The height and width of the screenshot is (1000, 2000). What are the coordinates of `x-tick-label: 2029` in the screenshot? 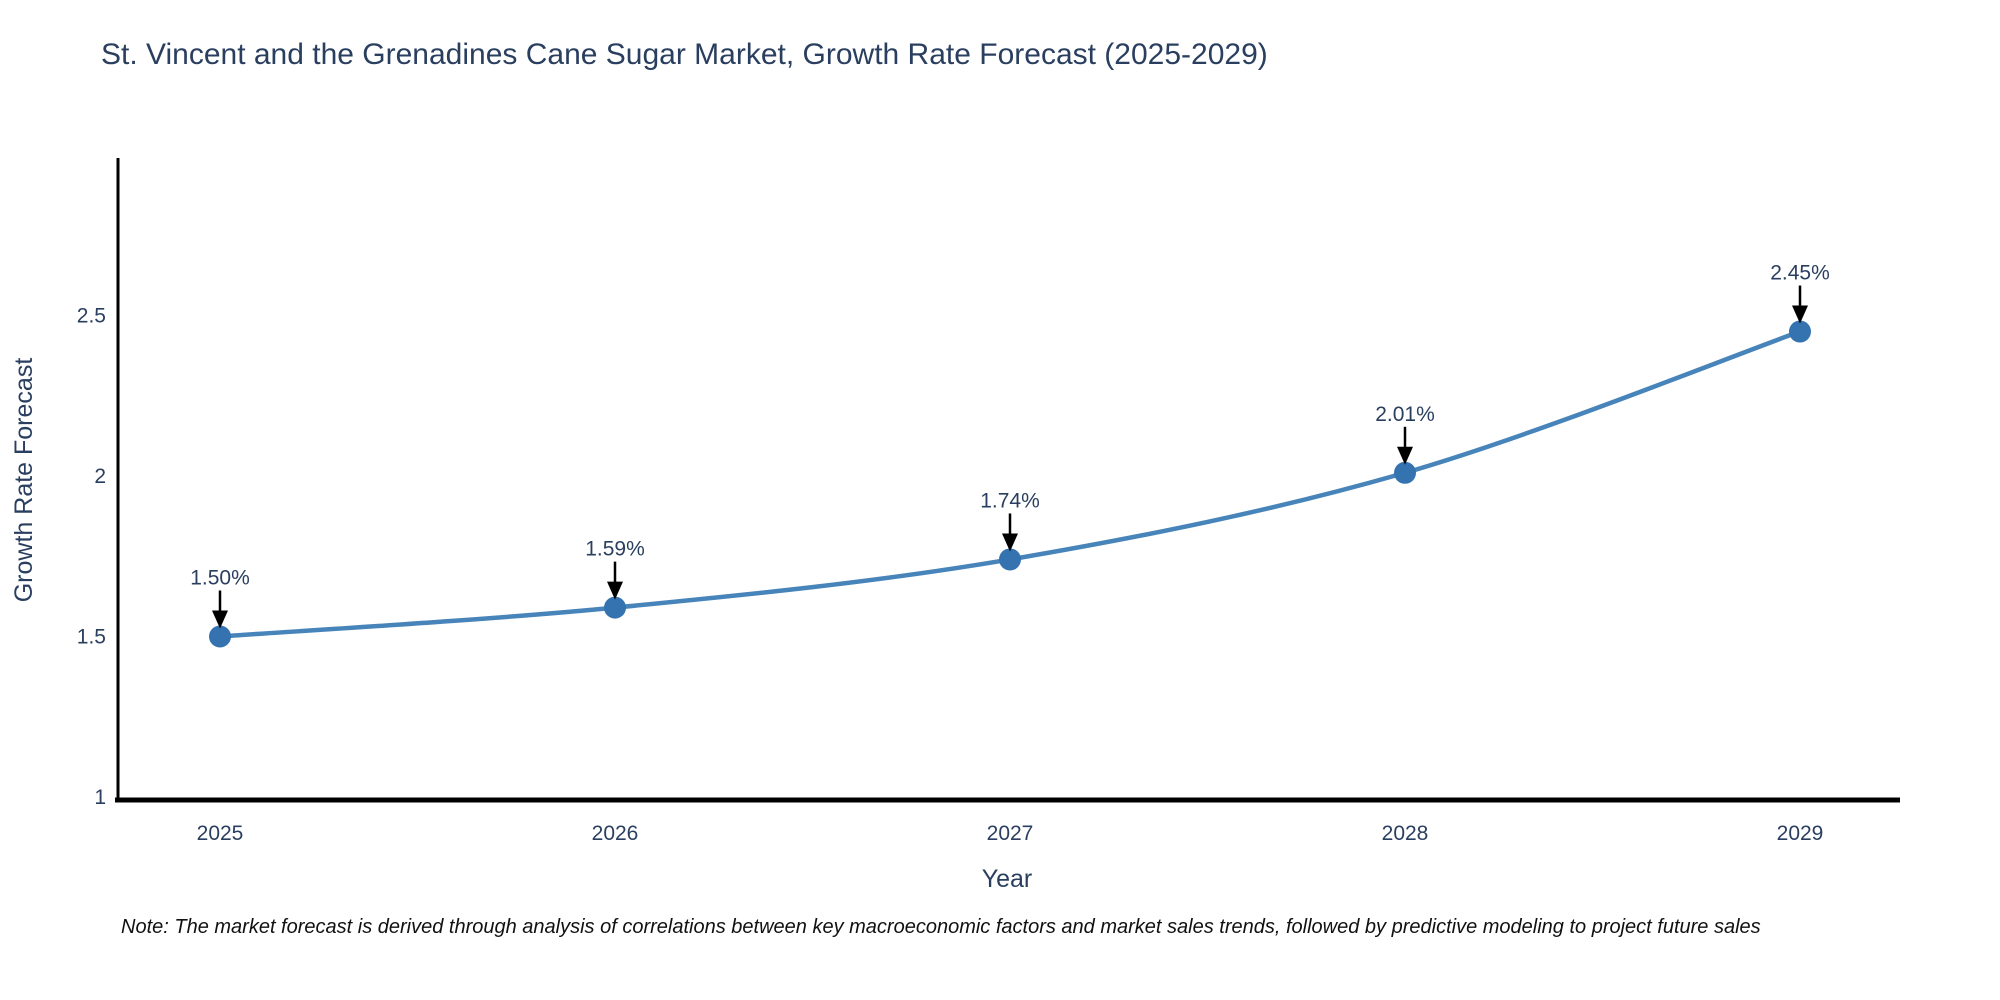 It's located at (1800, 833).